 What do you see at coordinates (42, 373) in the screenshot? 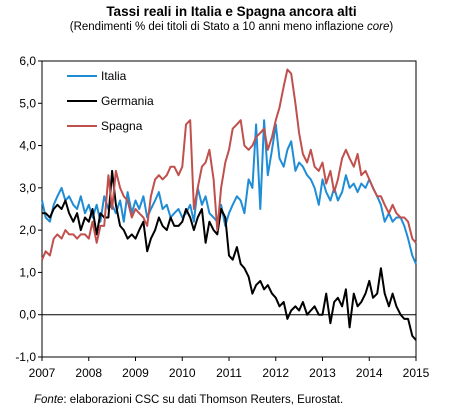
I see `x-tick-label: 2007` at bounding box center [42, 373].